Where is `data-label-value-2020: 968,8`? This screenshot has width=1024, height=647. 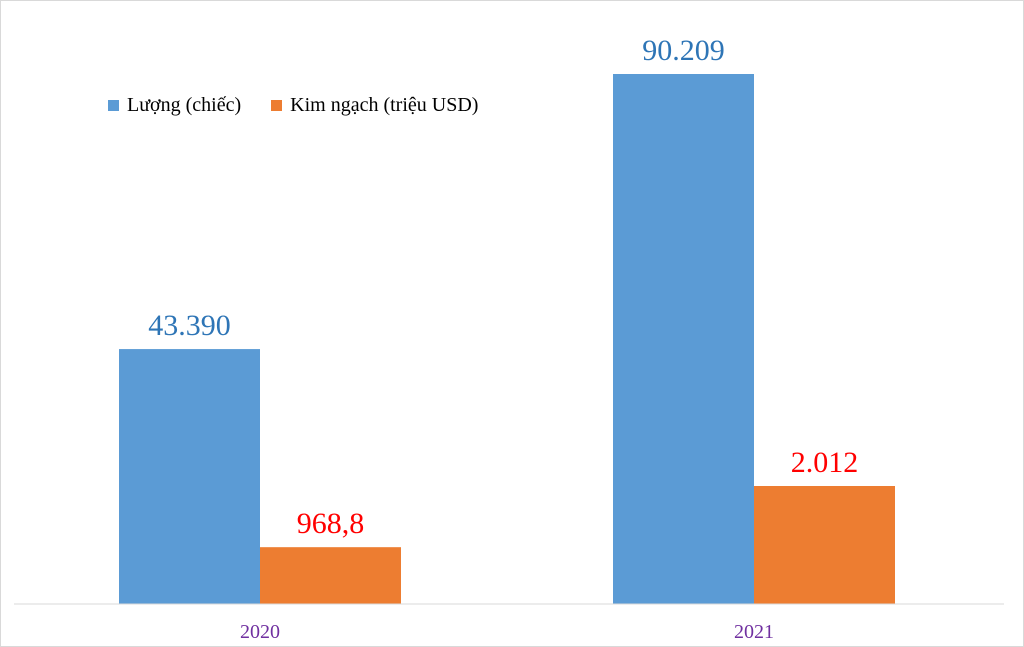
data-label-value-2020: 968,8 is located at coordinates (331, 523).